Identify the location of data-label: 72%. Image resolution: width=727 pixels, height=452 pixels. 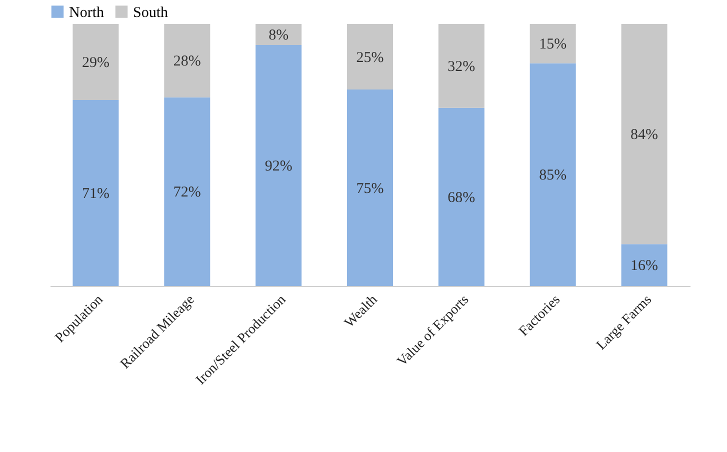
(187, 192).